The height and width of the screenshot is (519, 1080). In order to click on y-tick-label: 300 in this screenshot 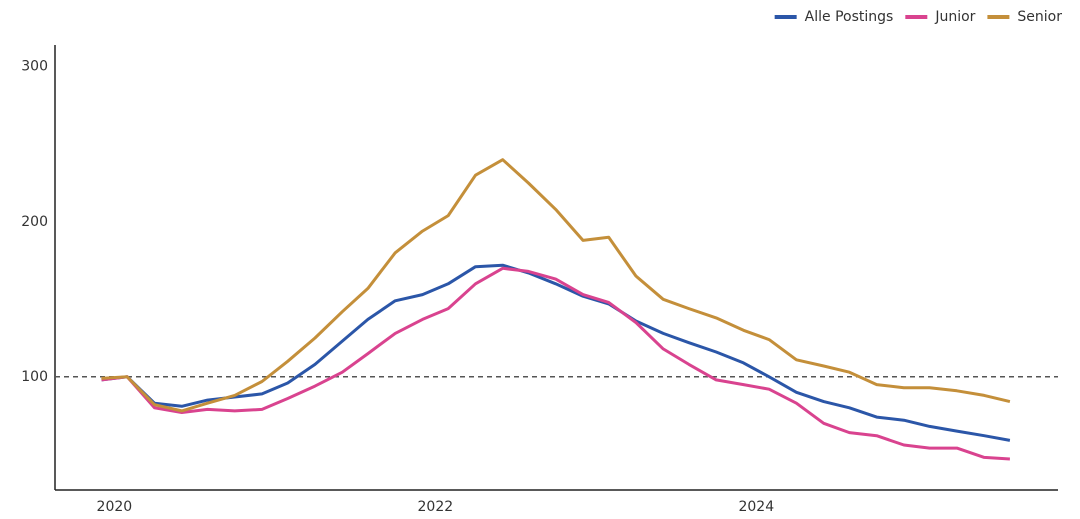, I will do `click(34, 67)`.